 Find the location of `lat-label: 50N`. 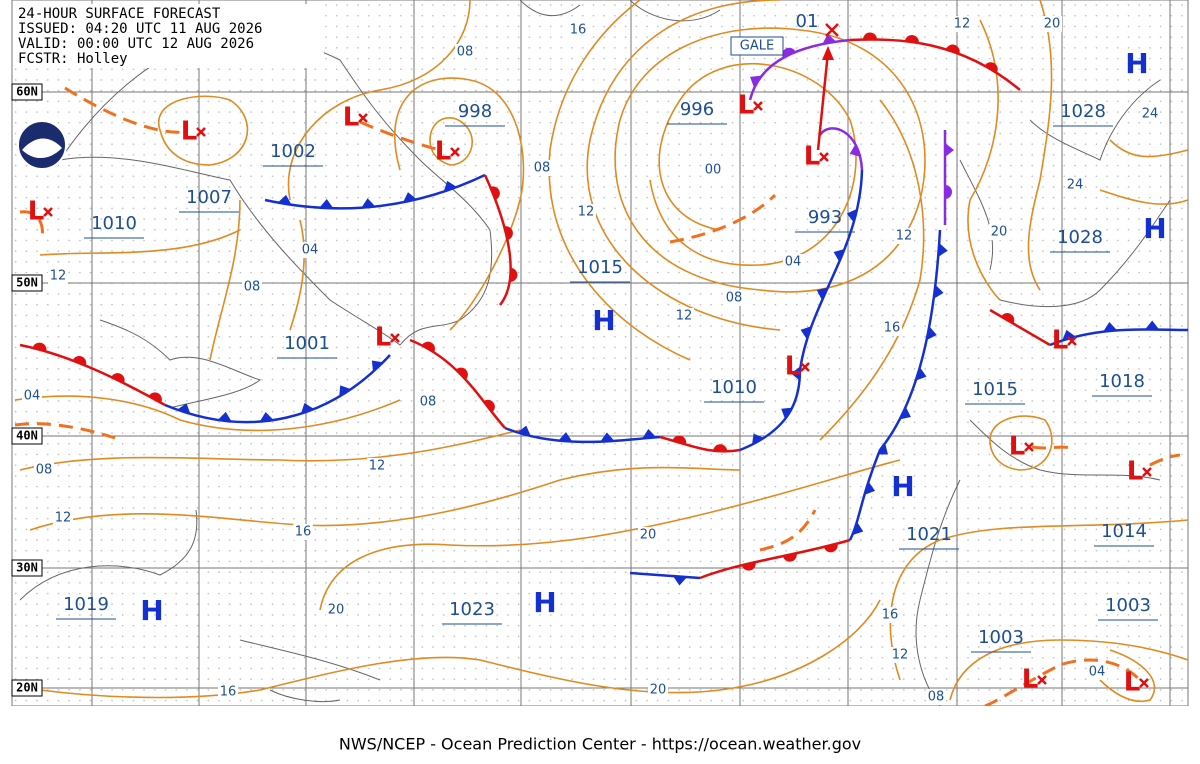

lat-label: 50N is located at coordinates (27, 283).